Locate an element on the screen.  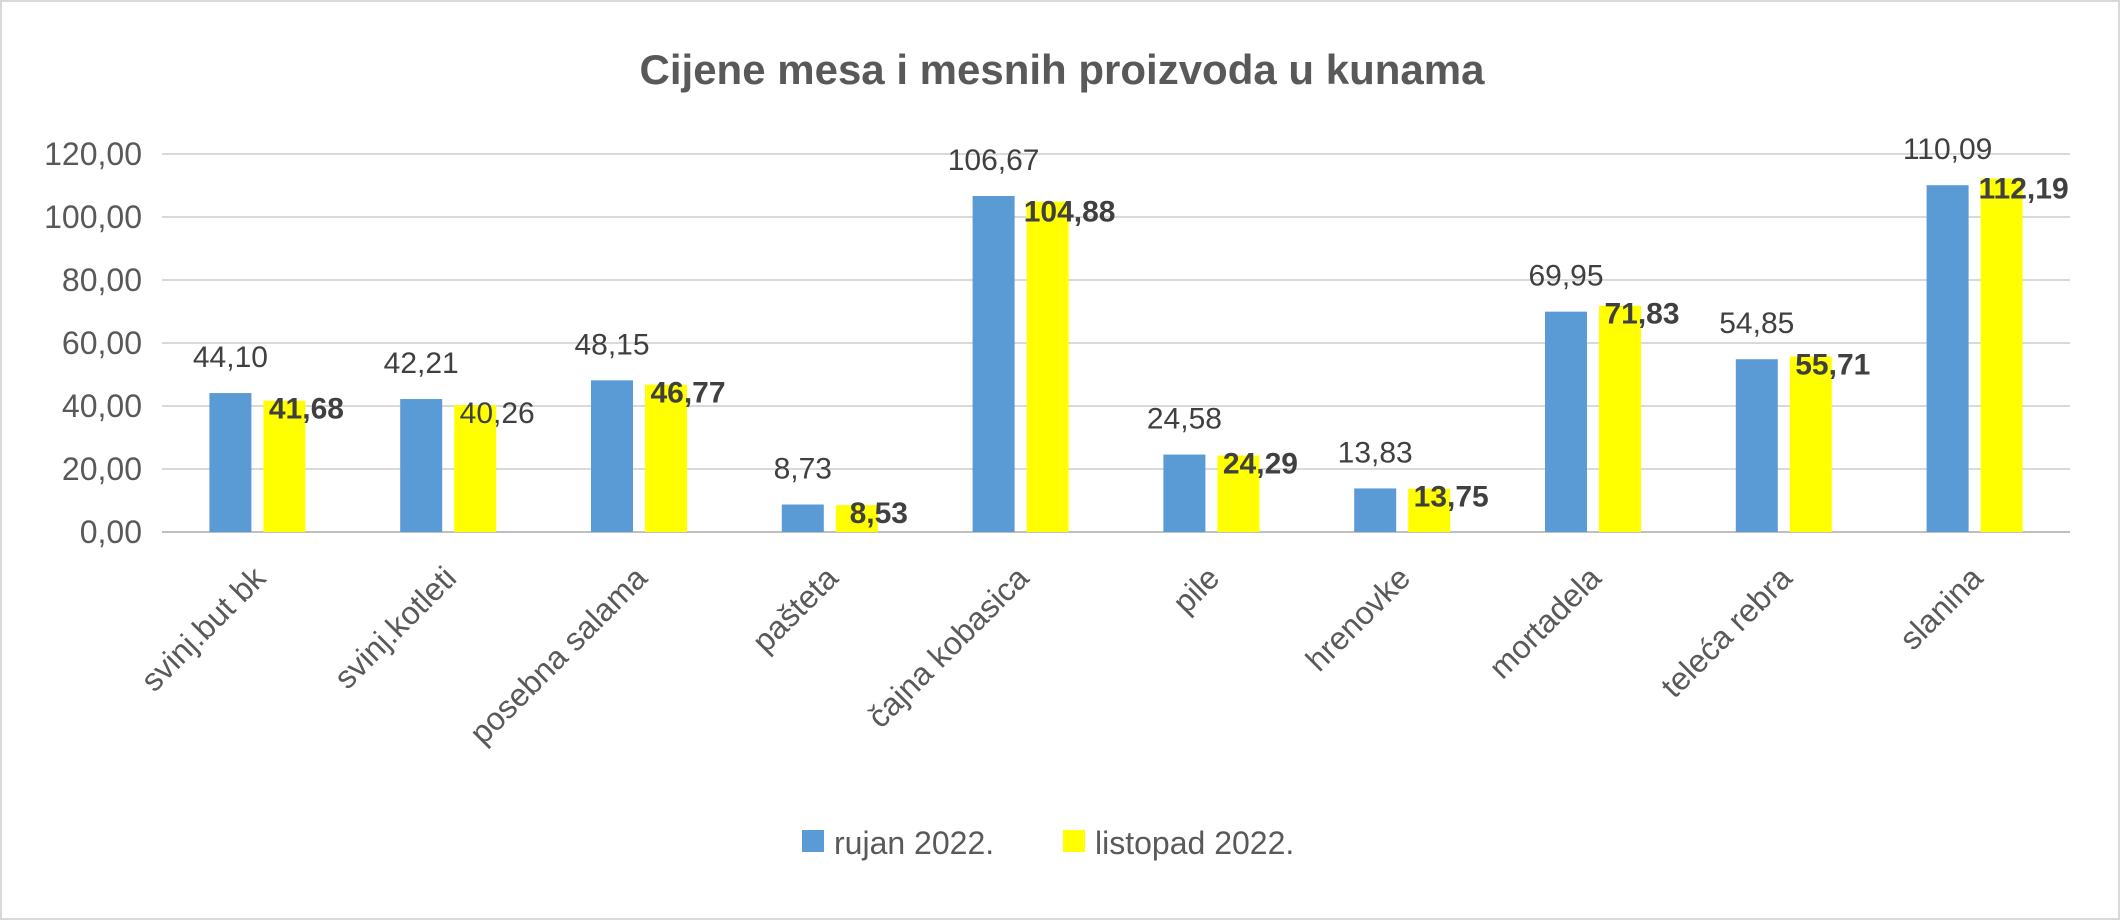
chart-title: Cijene mesa i mesnih proizvoda u kunama is located at coordinates (1063, 69).